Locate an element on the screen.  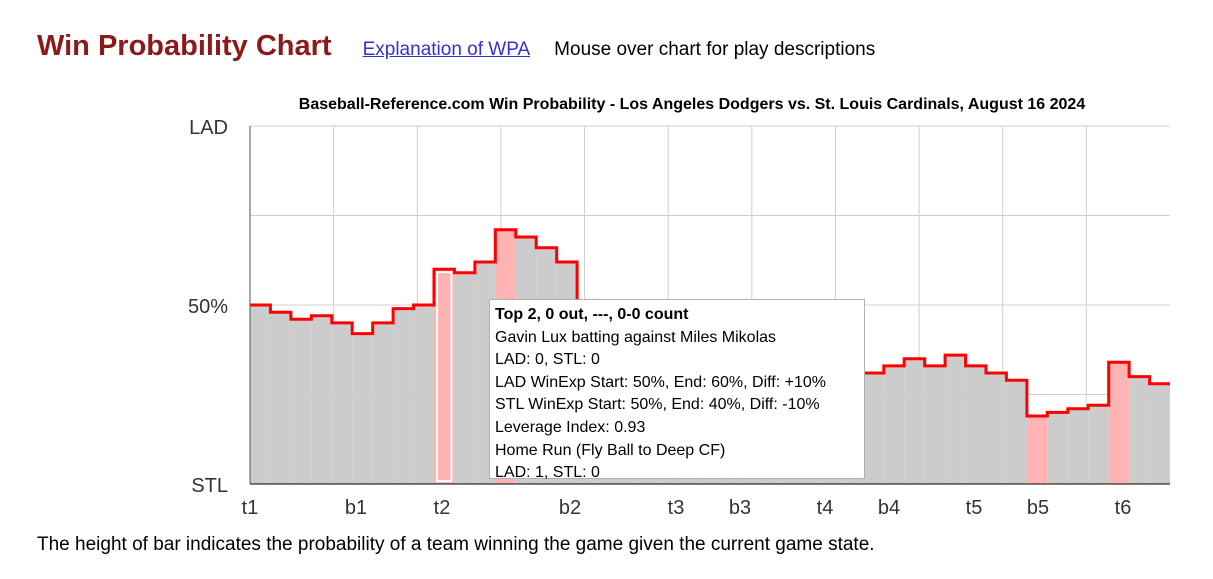
y-label-stl: STL is located at coordinates (209, 486).